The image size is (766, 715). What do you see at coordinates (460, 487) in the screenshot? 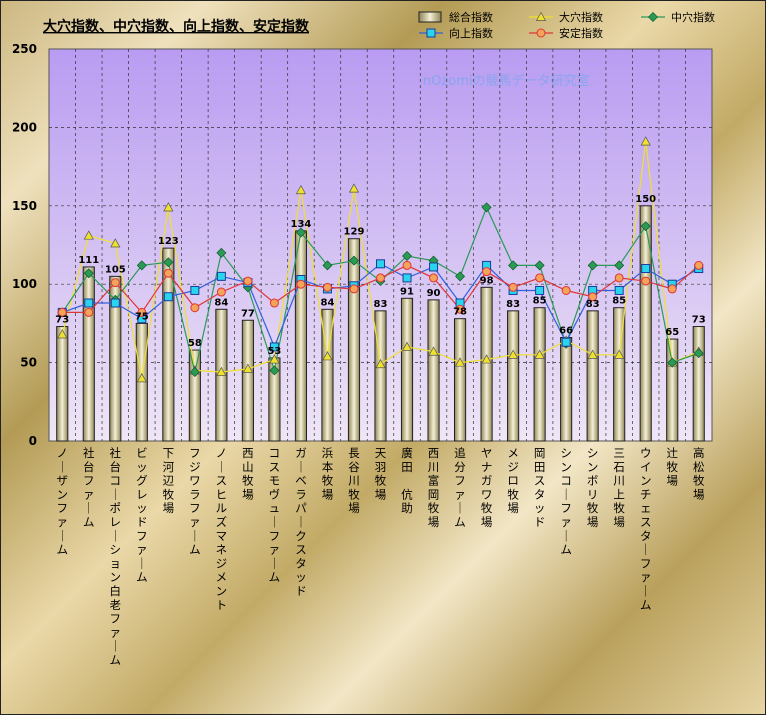
I see `x-tick-label: 追分ファ｜ム` at bounding box center [460, 487].